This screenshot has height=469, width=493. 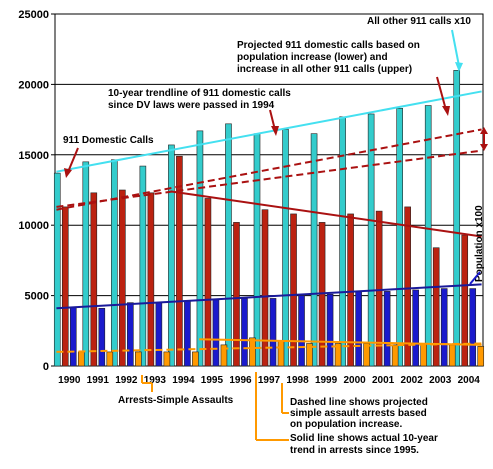 What do you see at coordinates (33, 156) in the screenshot?
I see `y-tick-label: 15000` at bounding box center [33, 156].